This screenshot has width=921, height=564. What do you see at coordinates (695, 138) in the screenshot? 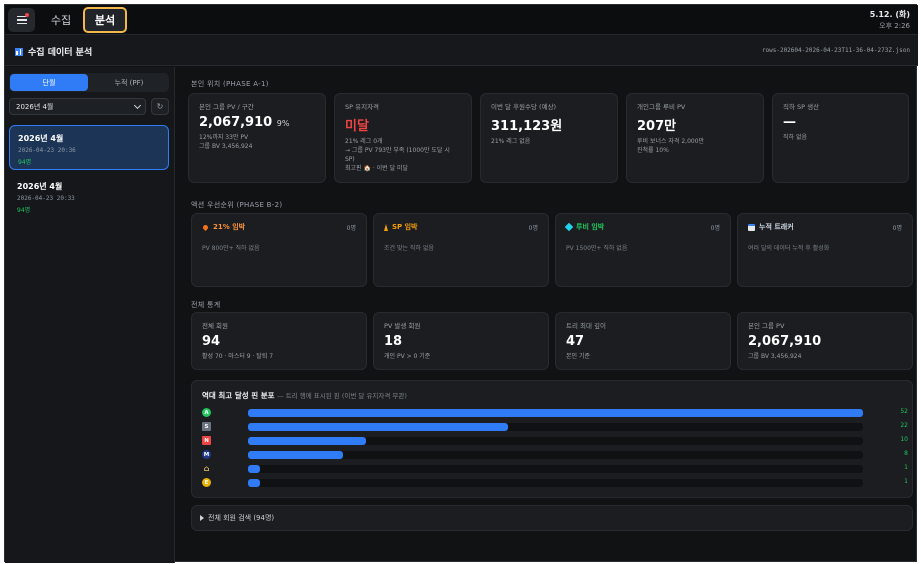
I see `metric-card-ruby-pv: 개인그룹 루비 PV 207만 루비 보너스 자격 2,000만 진척률 10%` at bounding box center [695, 138].